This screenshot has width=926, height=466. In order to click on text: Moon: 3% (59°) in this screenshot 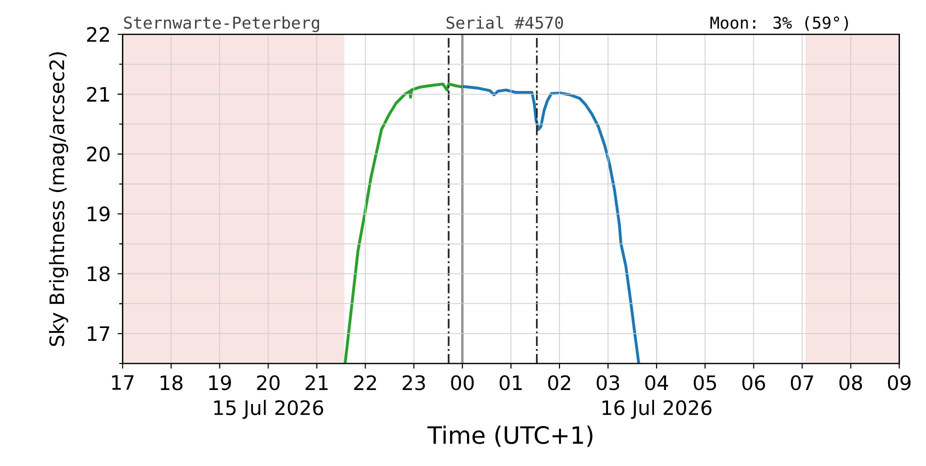, I will do `click(779, 23)`.